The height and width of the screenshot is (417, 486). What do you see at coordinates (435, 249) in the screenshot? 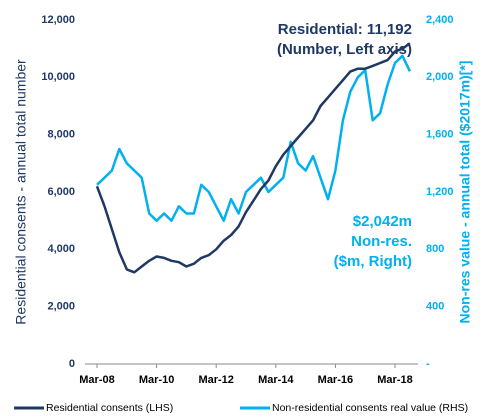
I see `y2-tick-label: 800` at bounding box center [435, 249].